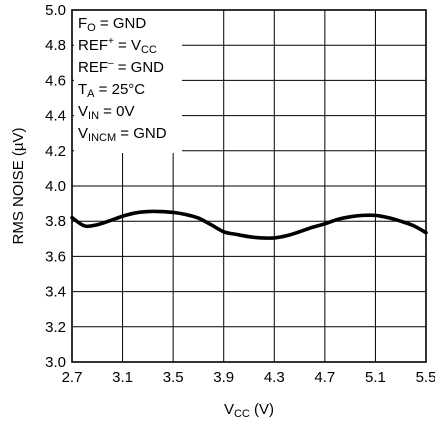 The image size is (435, 428). Describe the element at coordinates (117, 46) in the screenshot. I see `annotation-line: REF+ = VCC` at that location.